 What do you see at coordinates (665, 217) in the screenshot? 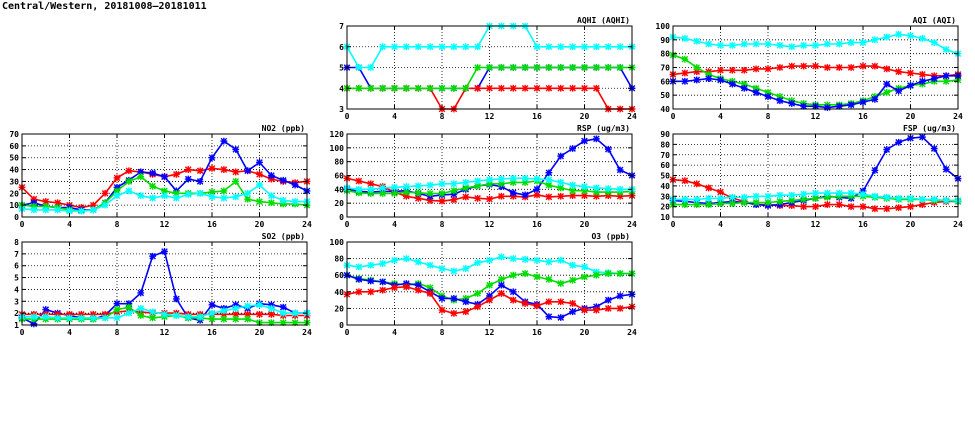
I see `fsp-ytick-label: 10` at bounding box center [665, 217].